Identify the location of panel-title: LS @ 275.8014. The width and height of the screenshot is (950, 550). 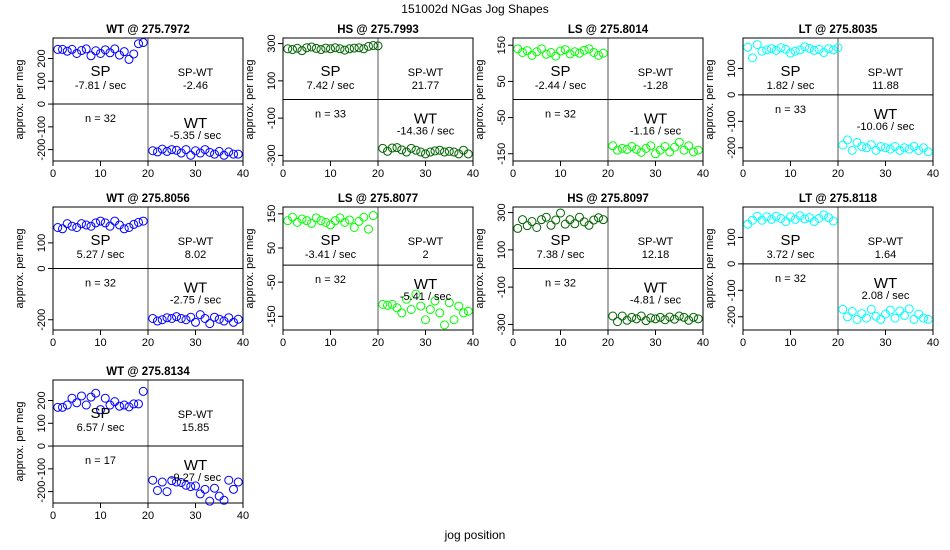
(608, 30).